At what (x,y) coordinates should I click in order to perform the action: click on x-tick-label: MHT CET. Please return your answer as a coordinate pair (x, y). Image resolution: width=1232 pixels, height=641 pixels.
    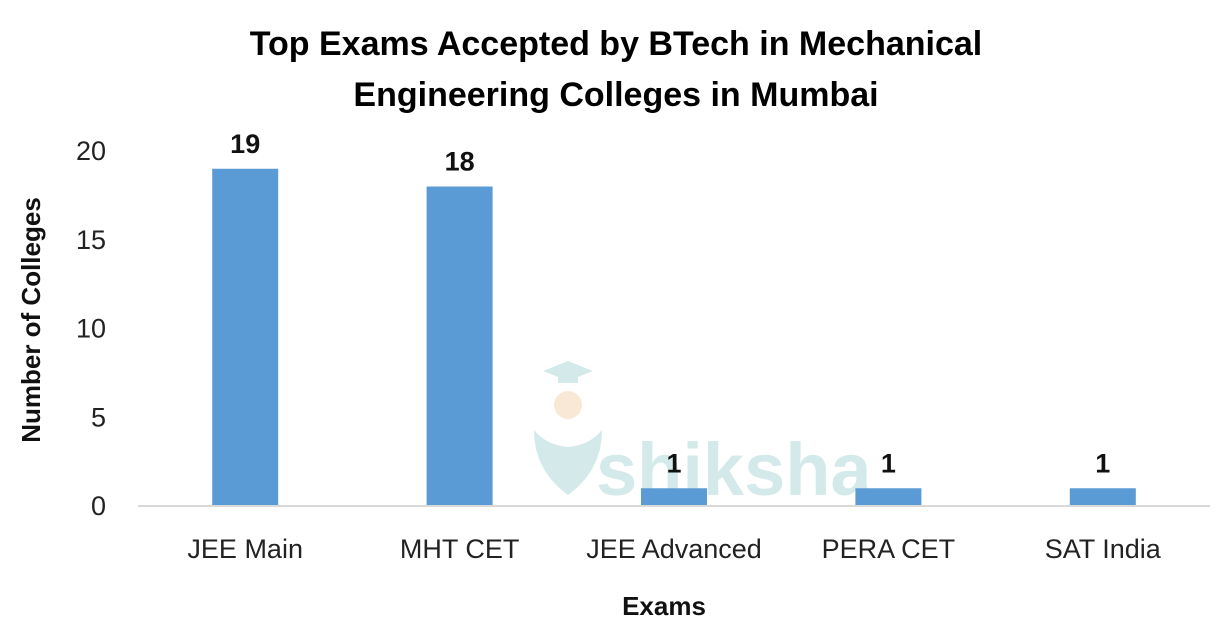
    Looking at the image, I should click on (460, 549).